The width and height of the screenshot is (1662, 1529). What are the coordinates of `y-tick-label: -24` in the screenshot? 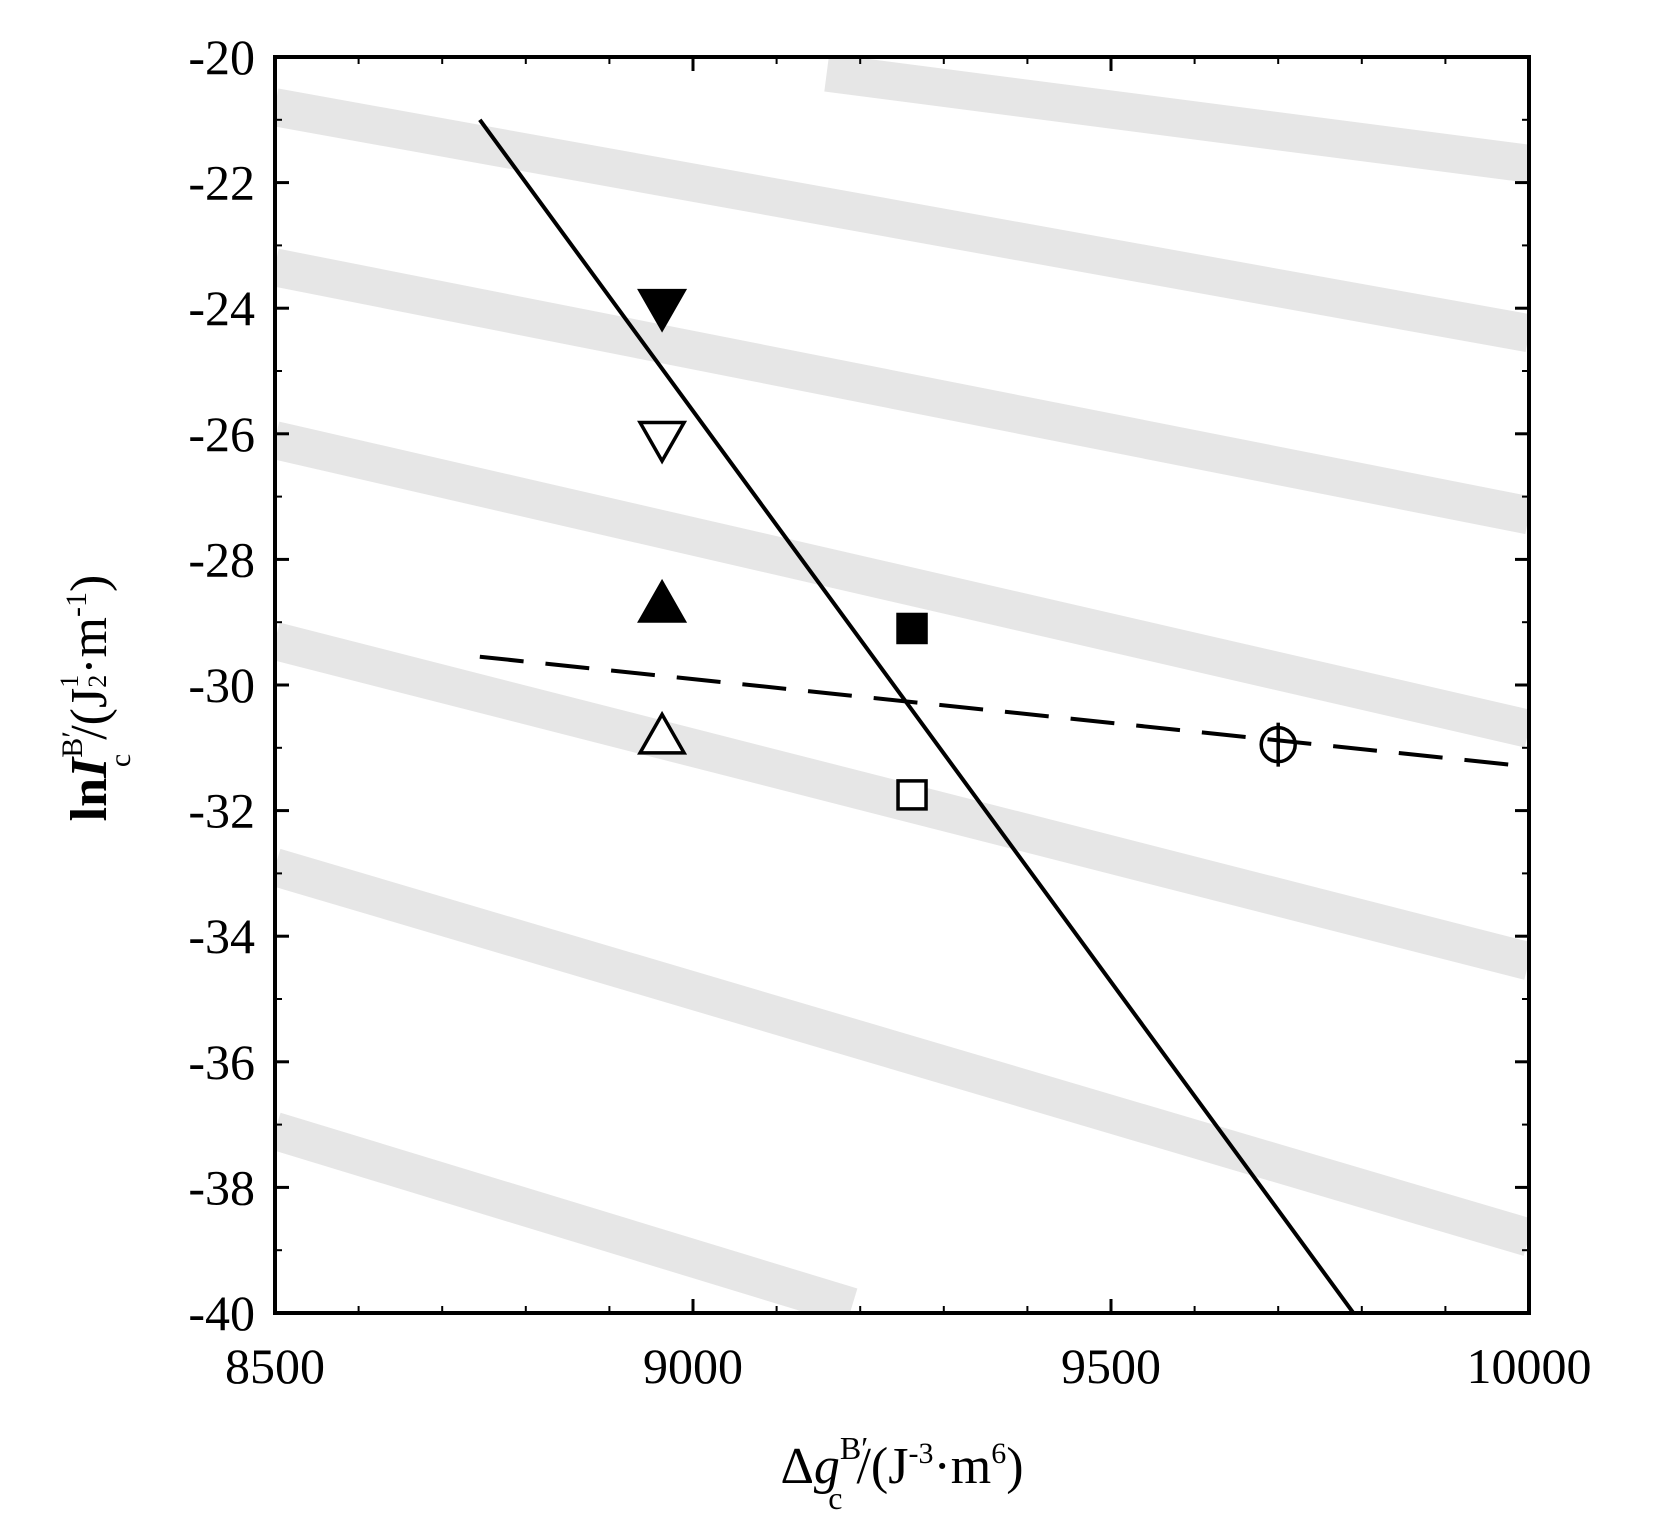 It's located at (221, 308).